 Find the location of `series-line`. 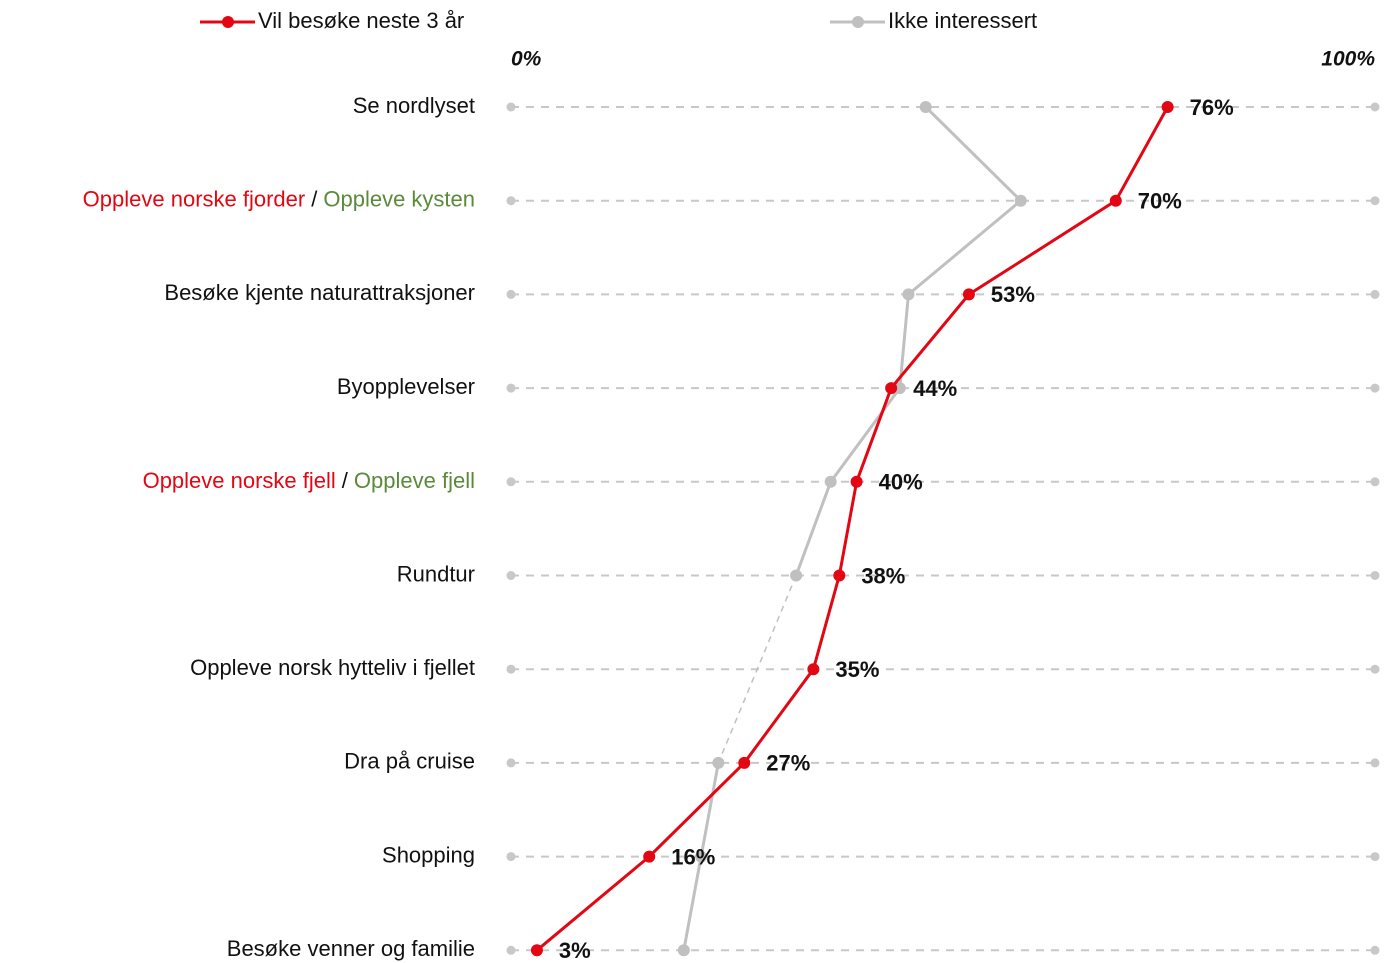

series-line is located at coordinates (908, 341).